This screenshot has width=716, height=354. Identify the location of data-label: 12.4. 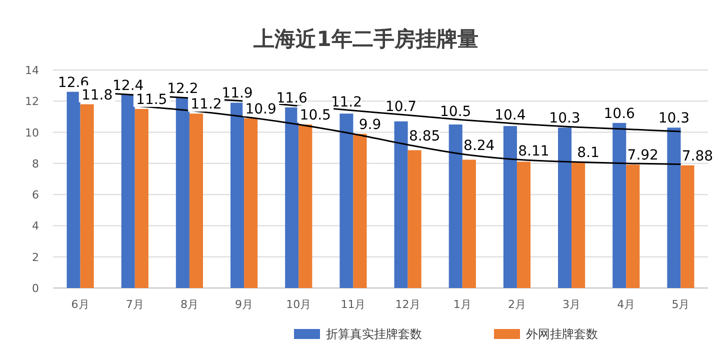
(128, 86).